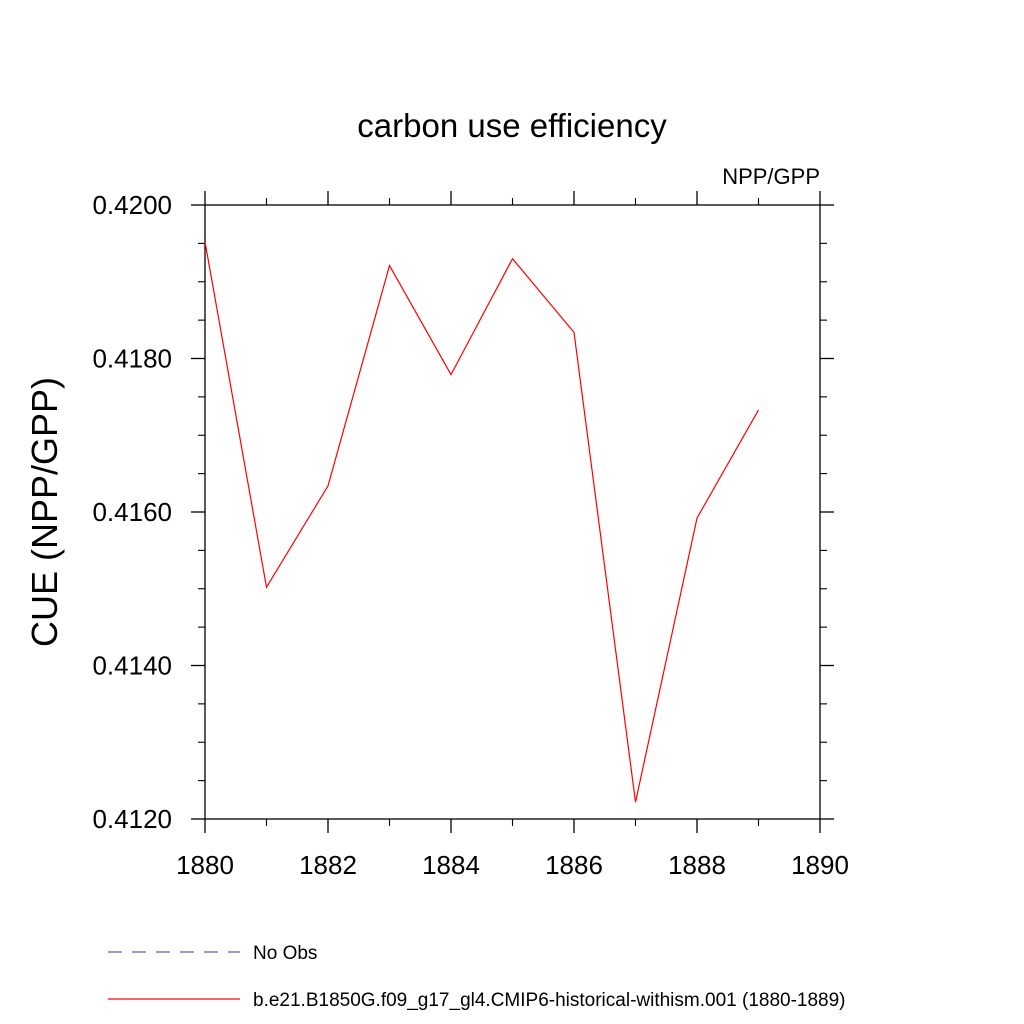 This screenshot has width=1024, height=1024. I want to click on x-tick-label: 1882, so click(328, 865).